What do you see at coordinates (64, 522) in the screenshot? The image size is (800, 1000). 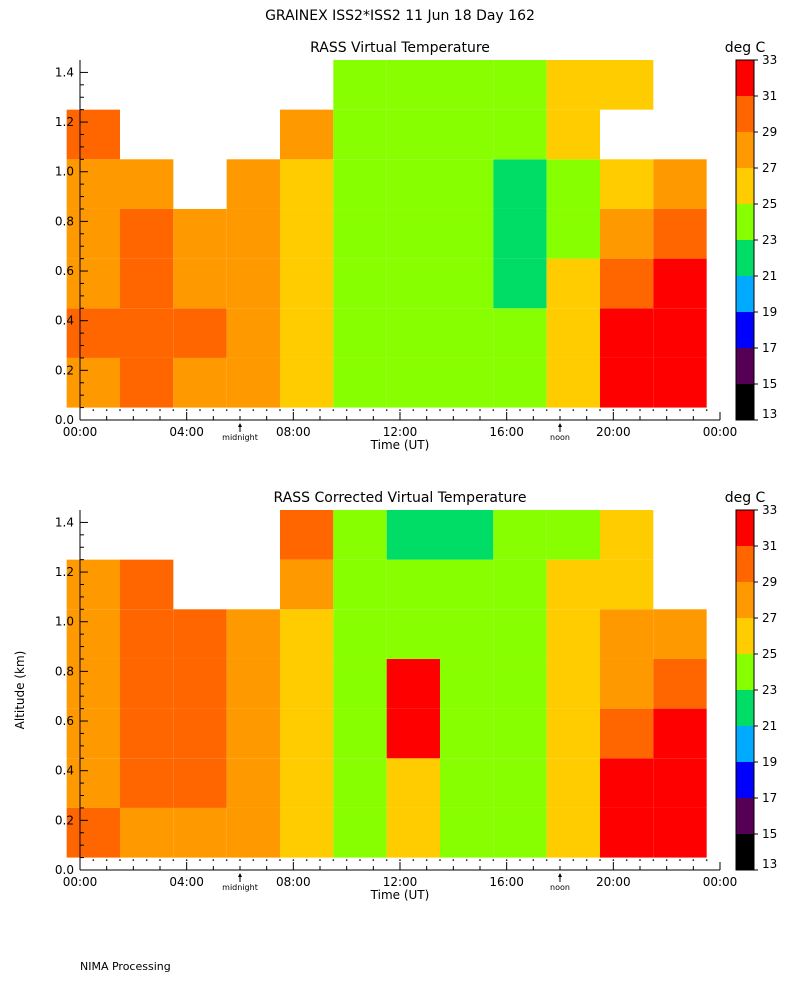 I see `y-tick-label: 1.4` at bounding box center [64, 522].